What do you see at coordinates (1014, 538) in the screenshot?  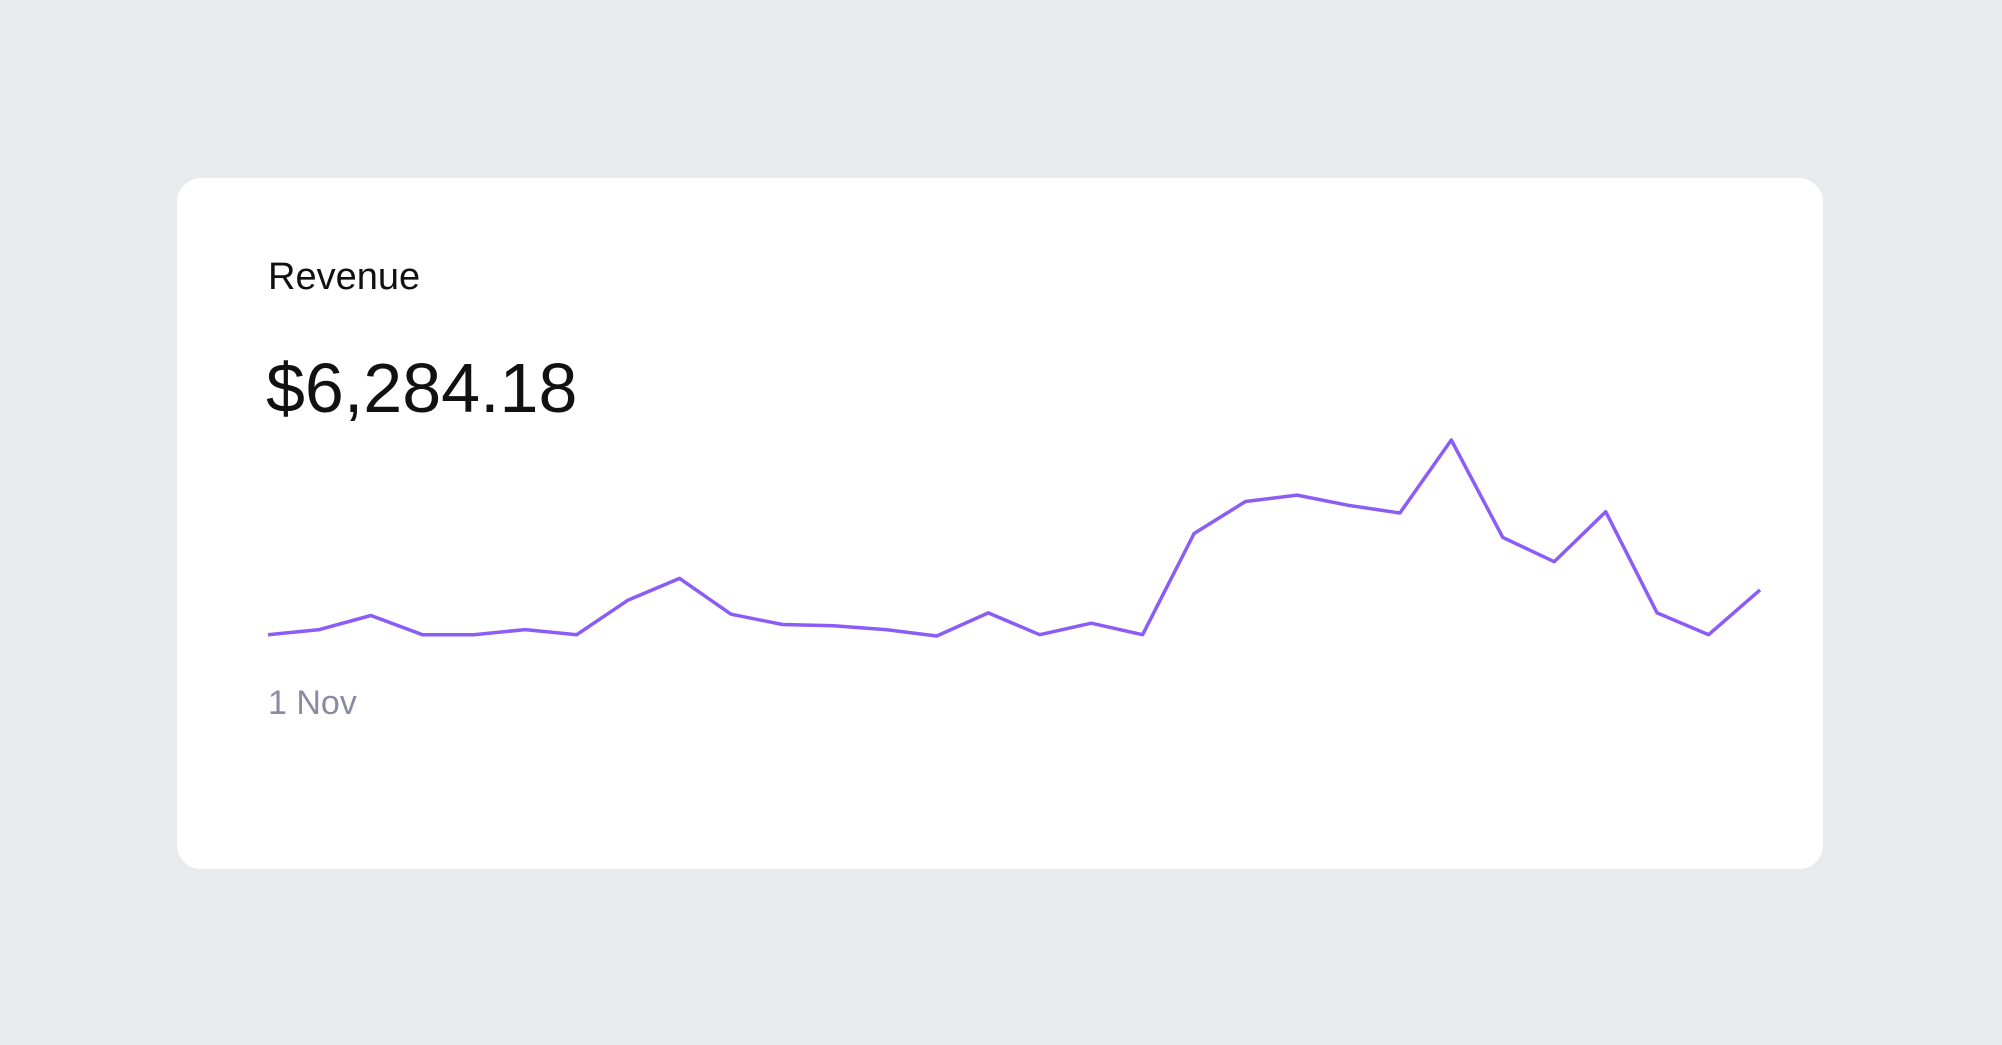 I see `revenue-line` at bounding box center [1014, 538].